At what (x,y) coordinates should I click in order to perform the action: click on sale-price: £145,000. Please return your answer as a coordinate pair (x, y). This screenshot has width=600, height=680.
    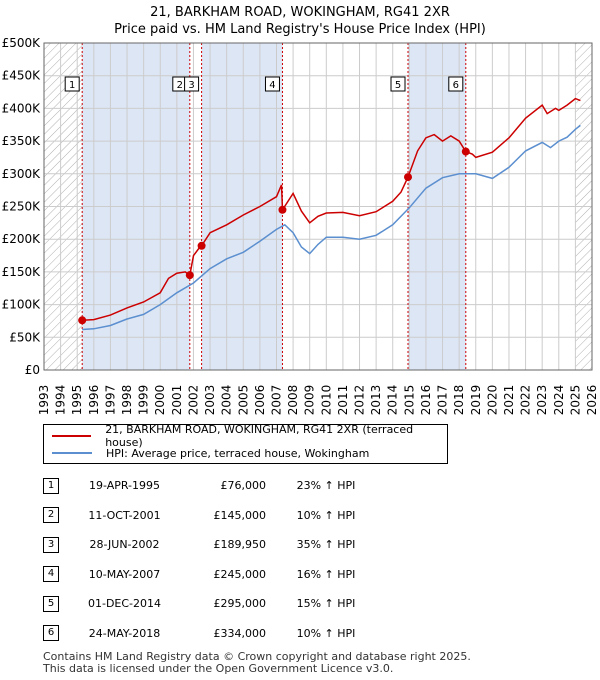
    Looking at the image, I should click on (240, 515).